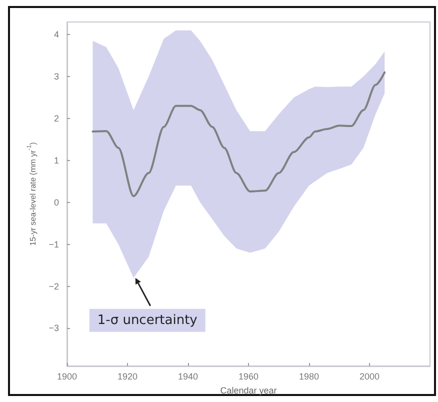 This screenshot has height=402, width=438. I want to click on x-tick-label: 1940, so click(188, 377).